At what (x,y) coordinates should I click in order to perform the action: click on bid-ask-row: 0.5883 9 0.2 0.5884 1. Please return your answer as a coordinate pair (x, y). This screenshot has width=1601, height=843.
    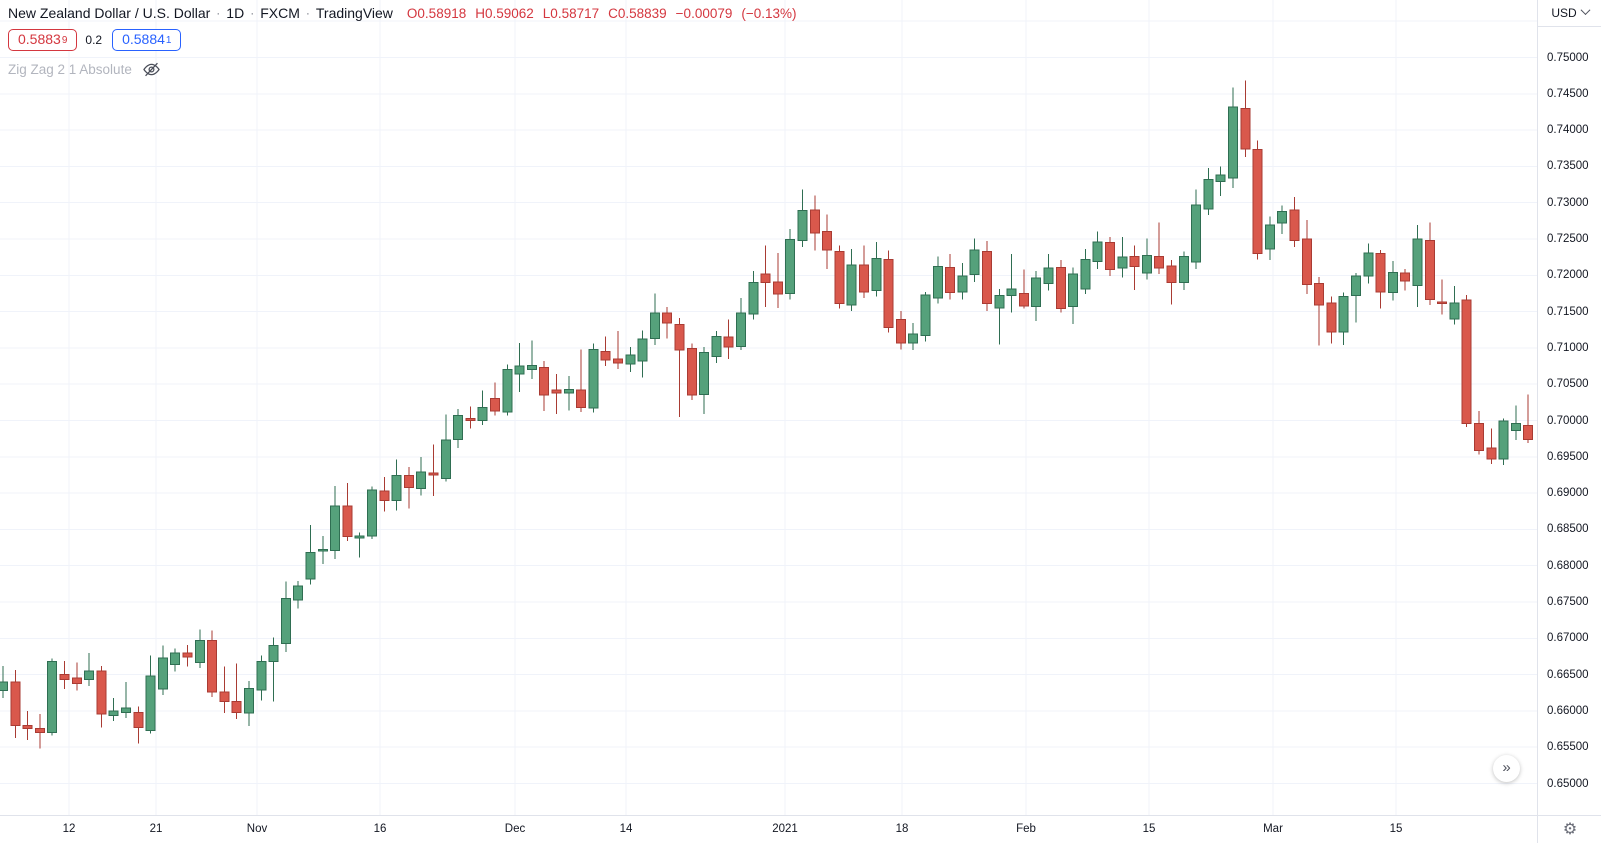
    Looking at the image, I should click on (407, 40).